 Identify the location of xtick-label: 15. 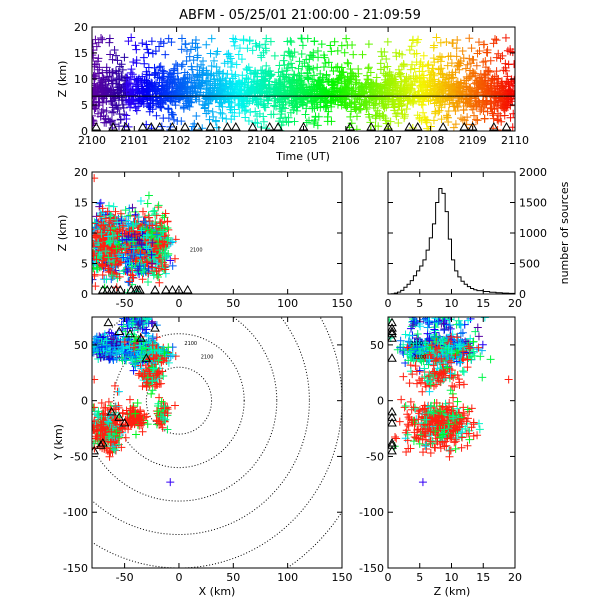
(483, 303).